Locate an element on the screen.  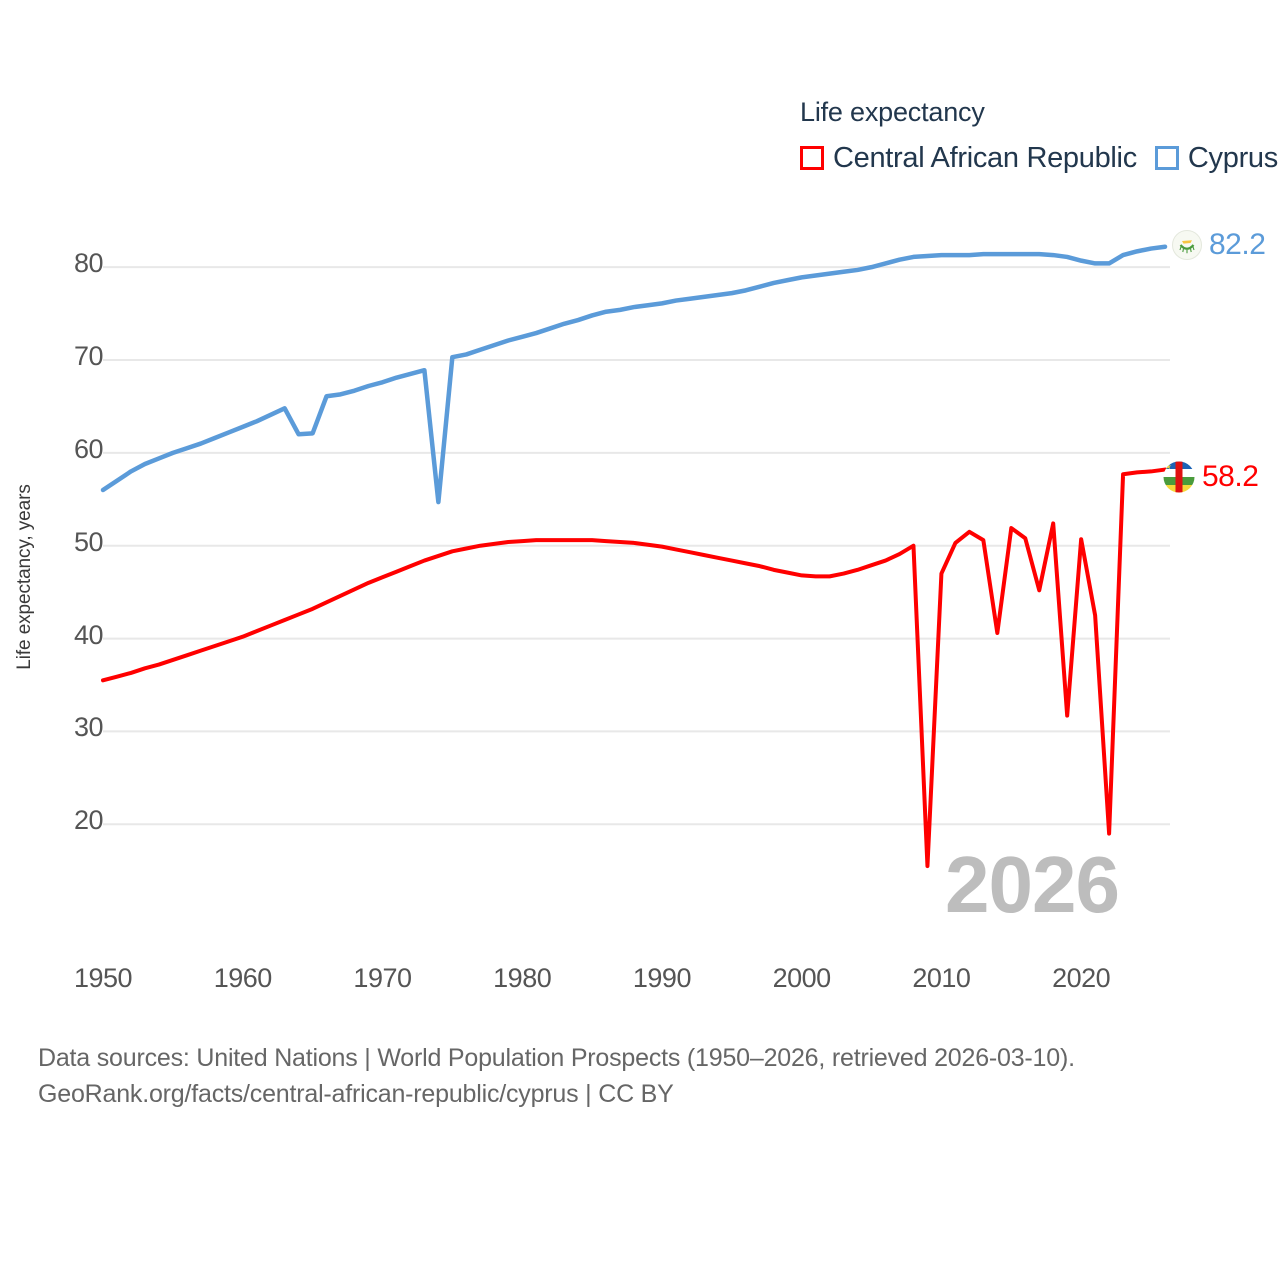
legend-entries: Central African Republic Cyprus is located at coordinates (1039, 157).